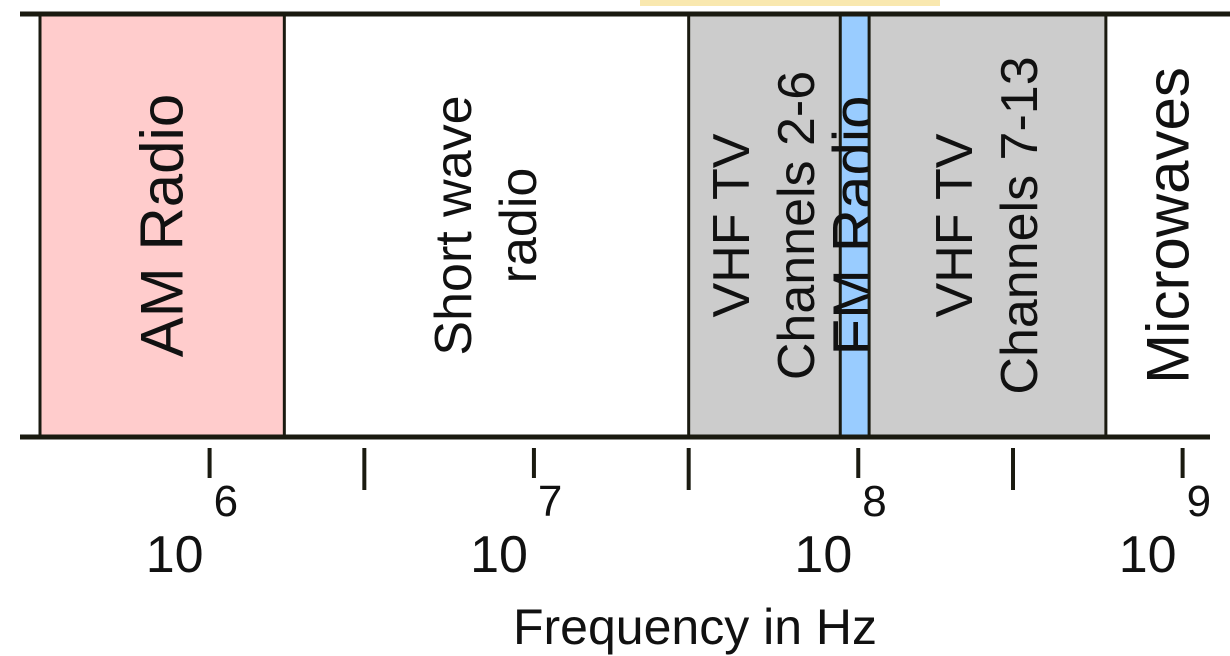 The height and width of the screenshot is (656, 1230). I want to click on tick-label-exponent-1e9: 9, so click(1199, 501).